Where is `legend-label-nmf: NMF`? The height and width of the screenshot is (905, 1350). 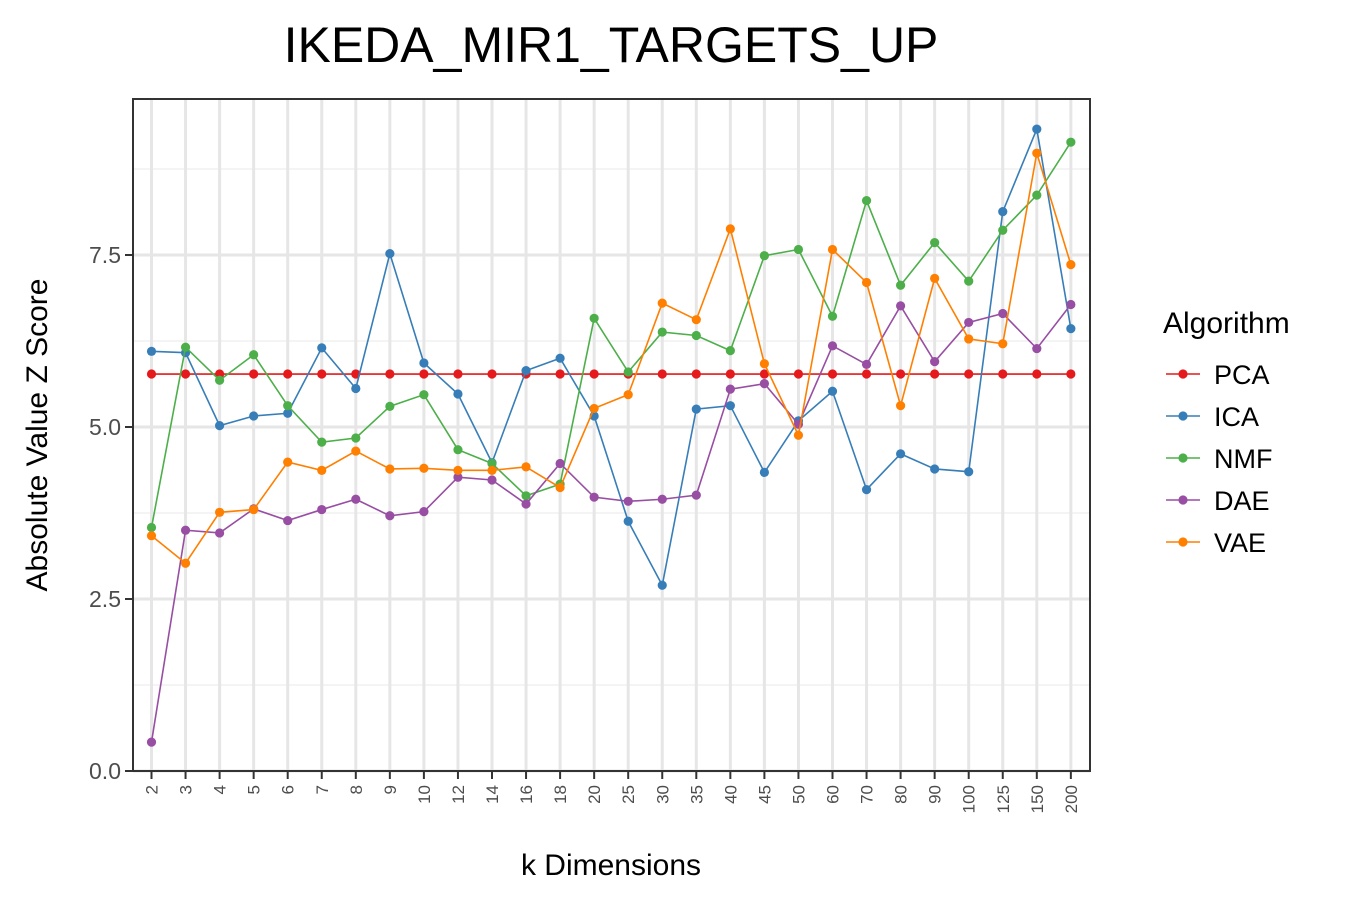
legend-label-nmf: NMF is located at coordinates (1243, 459).